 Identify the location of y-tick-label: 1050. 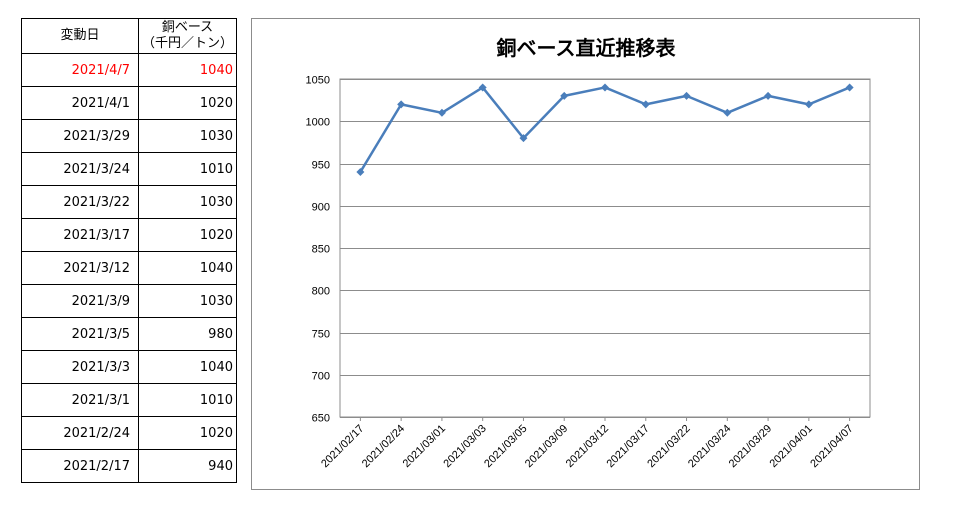
(318, 81).